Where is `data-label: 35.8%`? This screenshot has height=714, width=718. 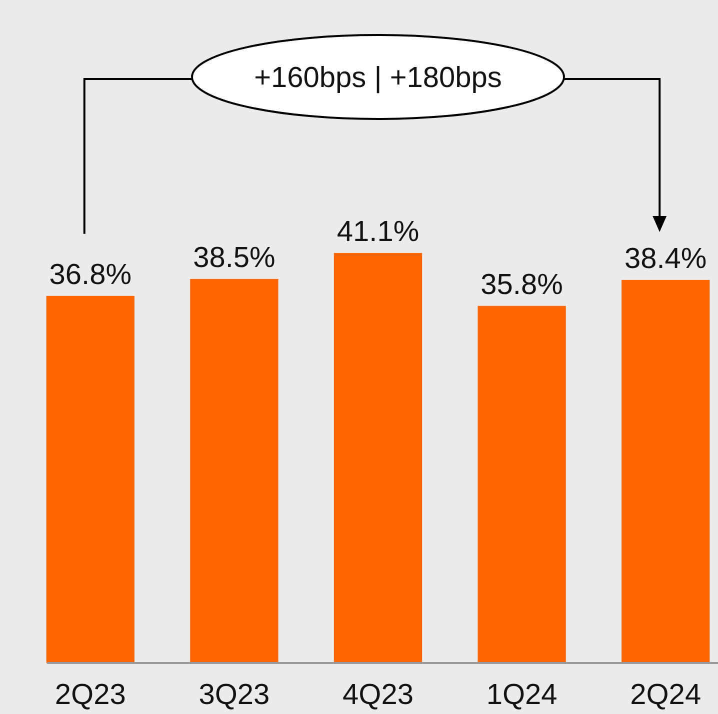 data-label: 35.8% is located at coordinates (521, 284).